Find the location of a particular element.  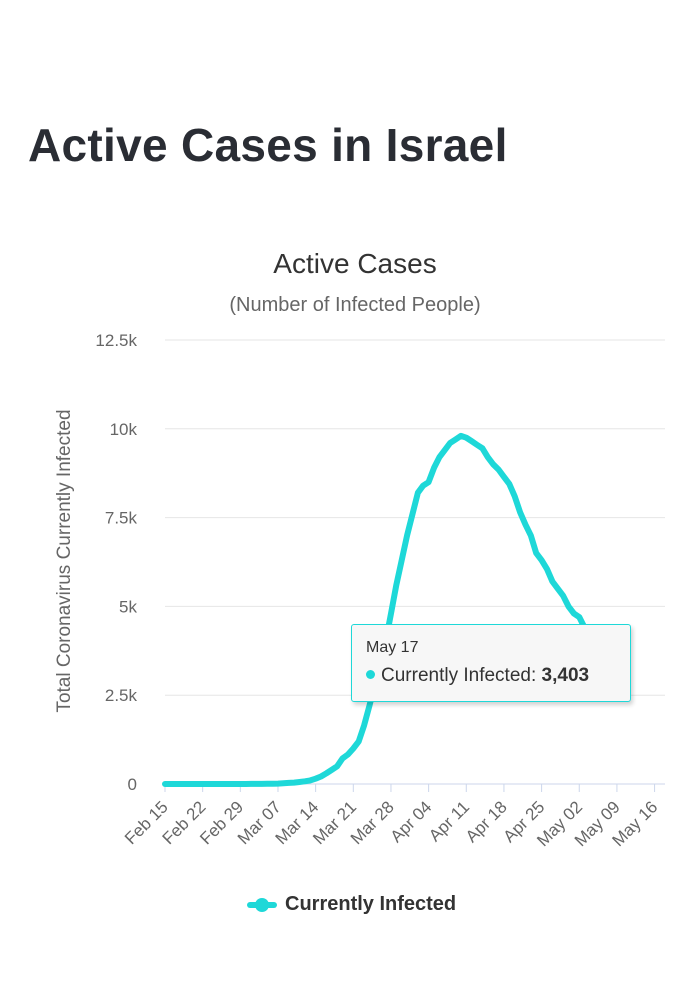

x-tick-label: Apr 18 is located at coordinates (486, 821).